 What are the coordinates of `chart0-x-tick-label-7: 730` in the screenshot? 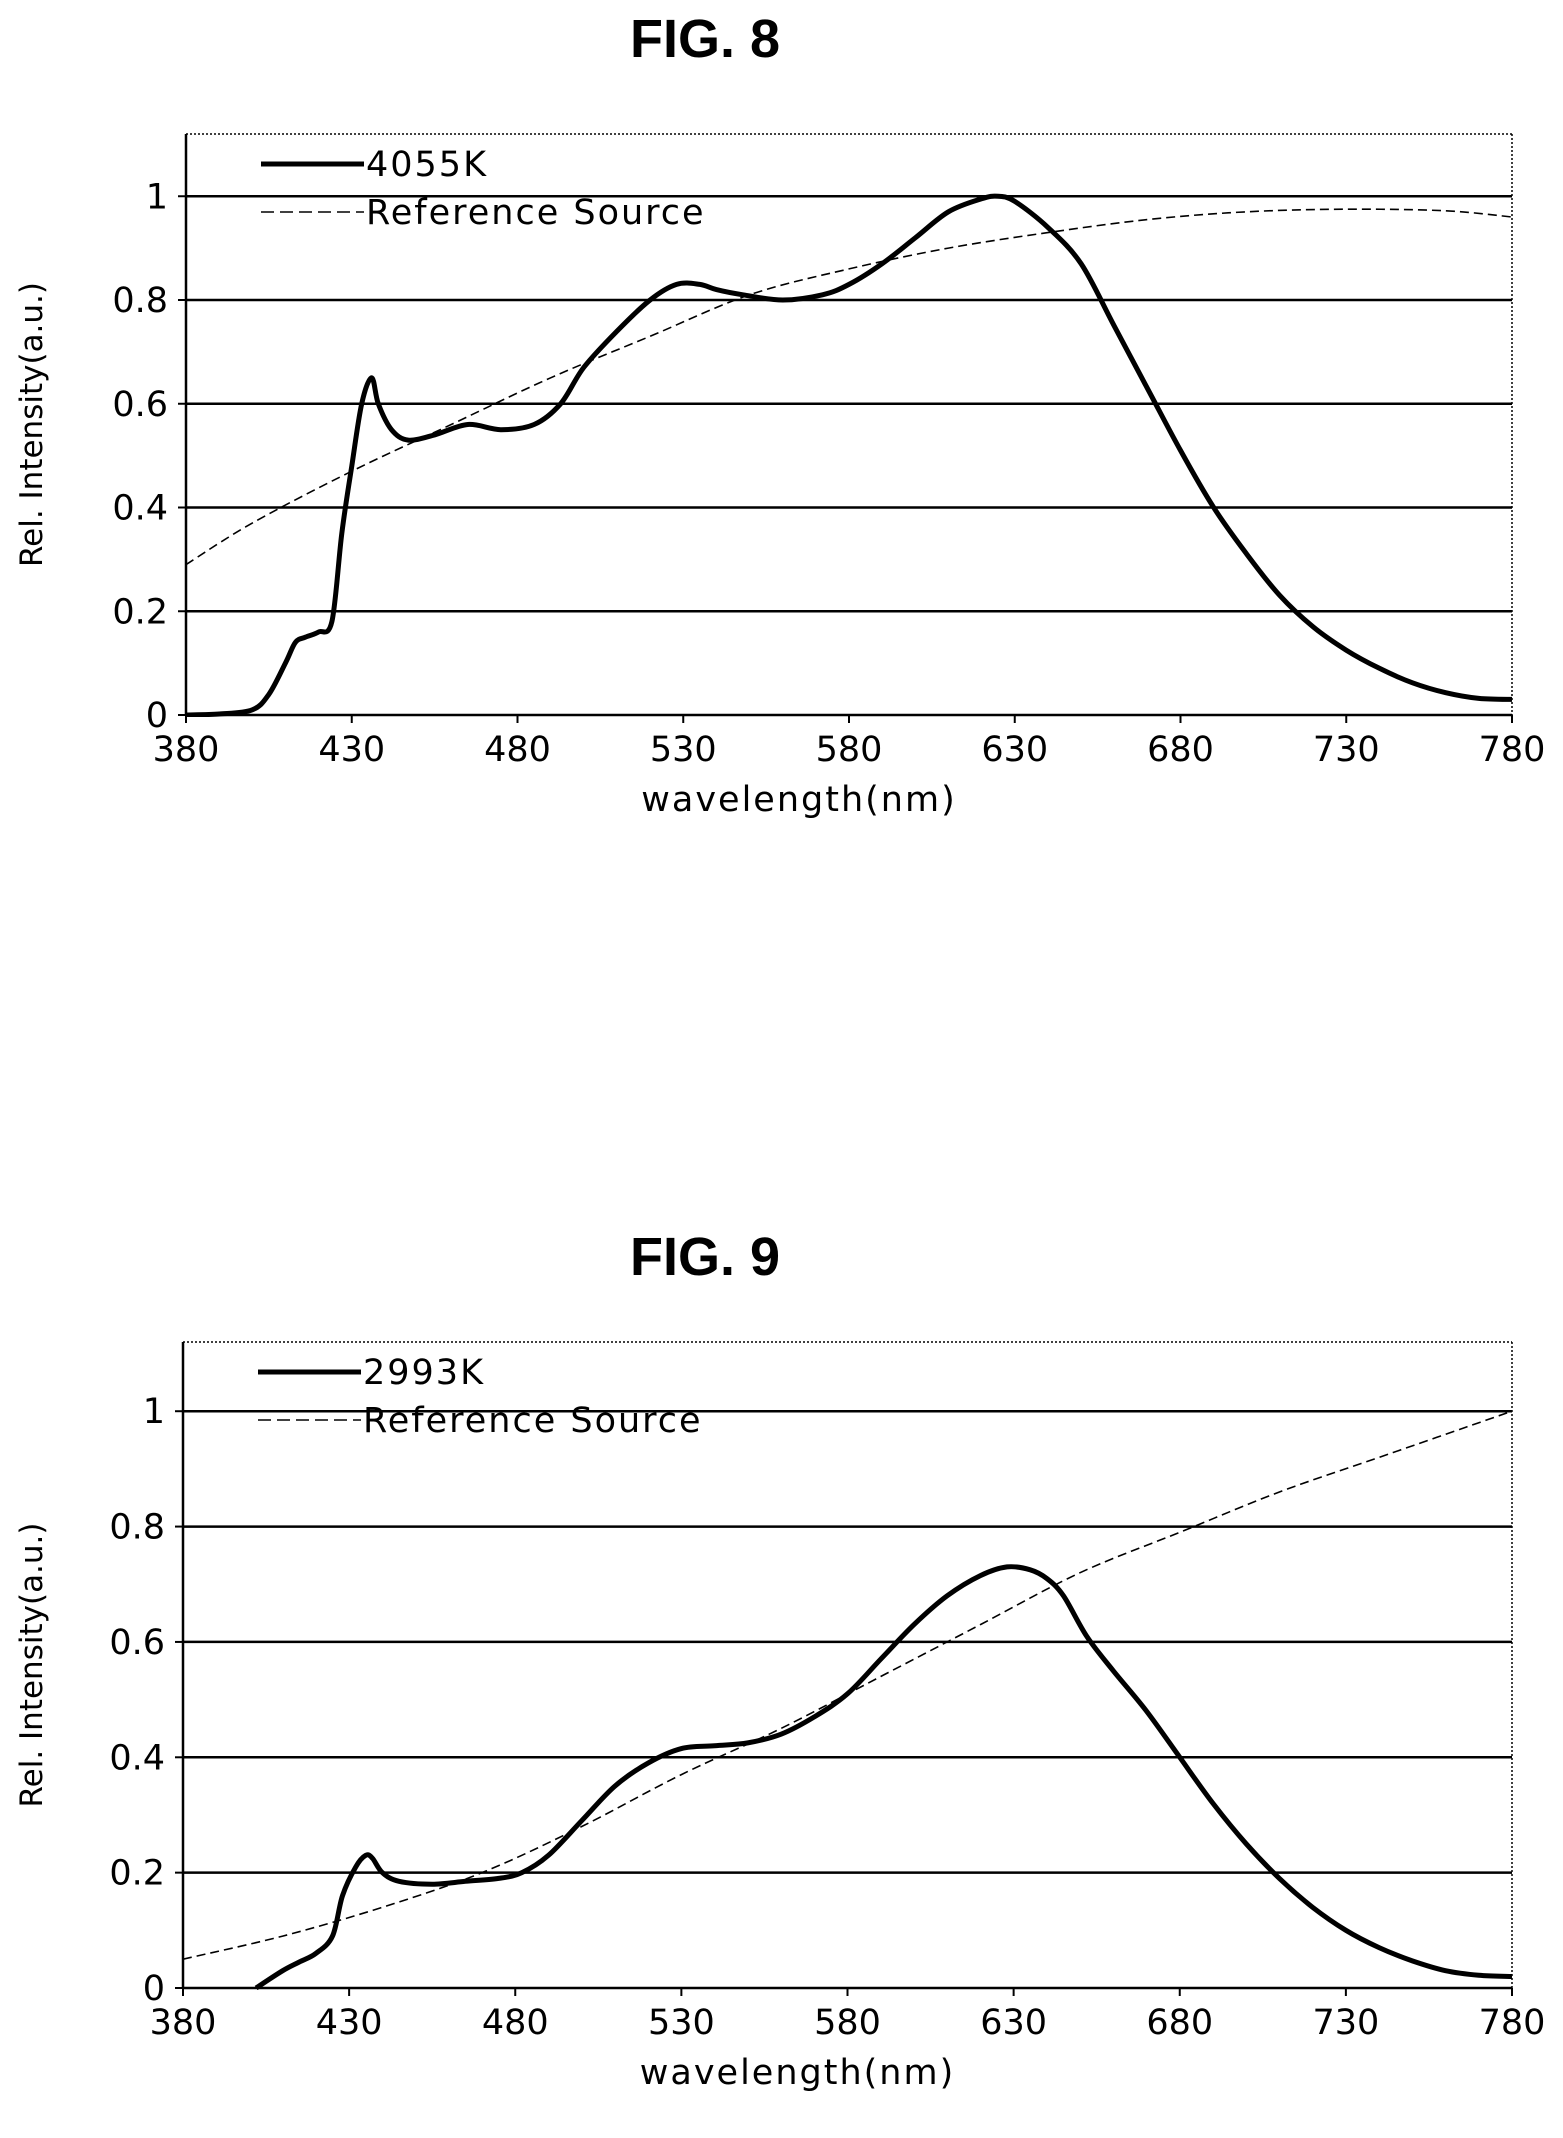 It's located at (1346, 750).